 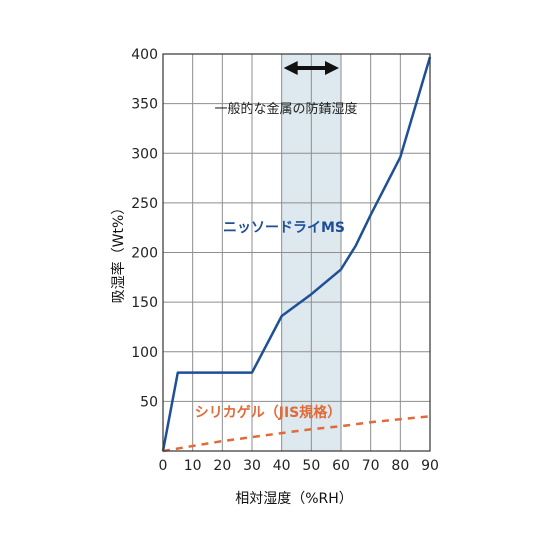 What do you see at coordinates (332, 68) in the screenshot?
I see `band-range-arrowhead-right` at bounding box center [332, 68].